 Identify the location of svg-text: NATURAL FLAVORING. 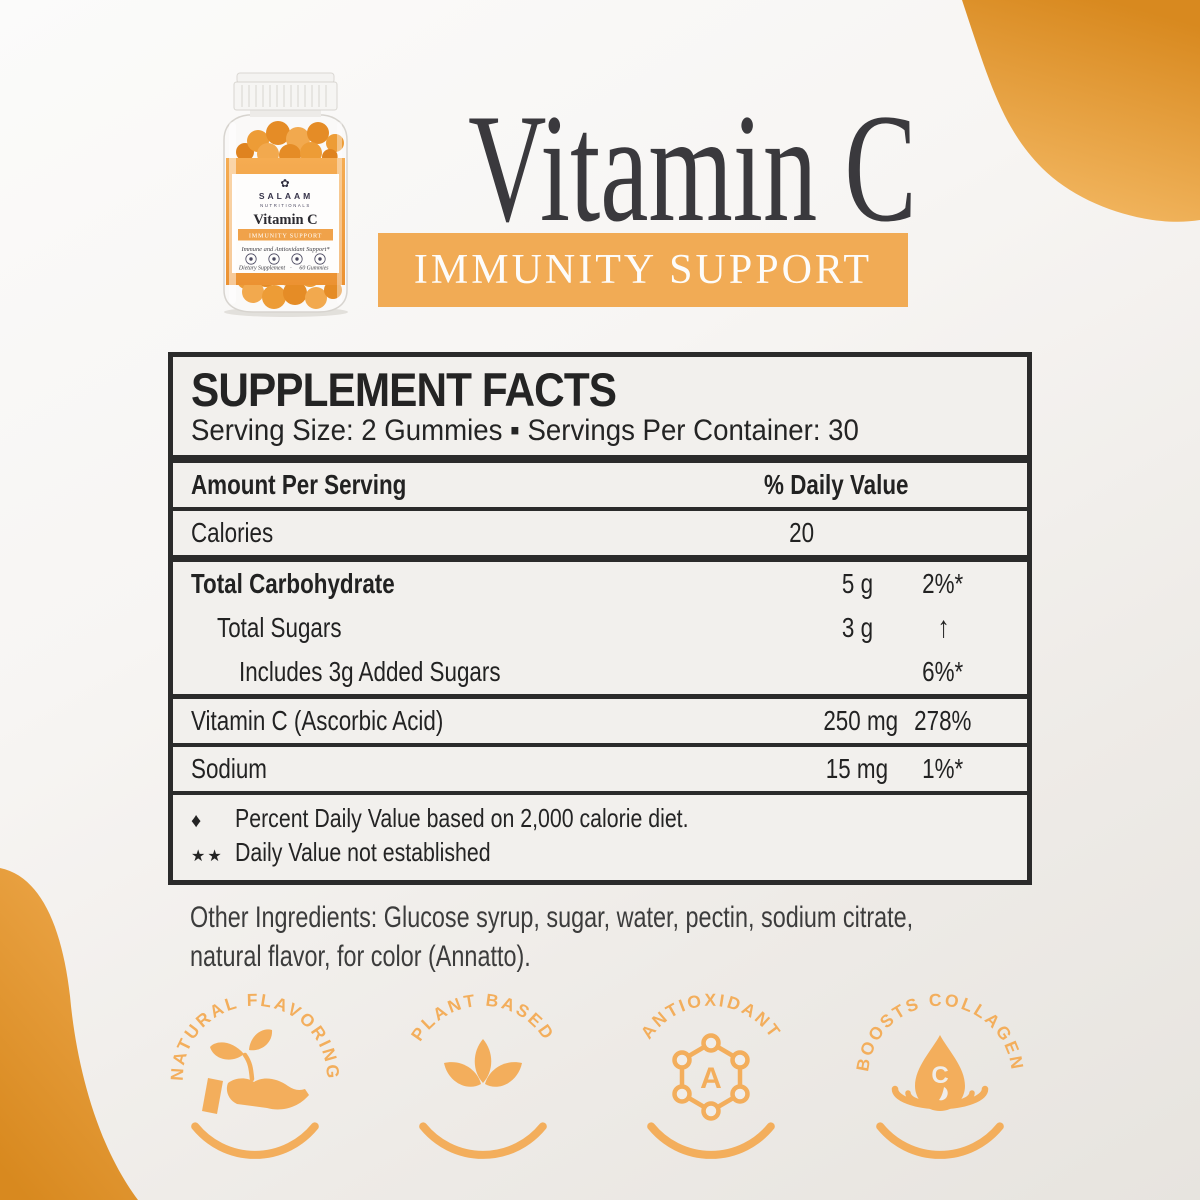
(255, 1036).